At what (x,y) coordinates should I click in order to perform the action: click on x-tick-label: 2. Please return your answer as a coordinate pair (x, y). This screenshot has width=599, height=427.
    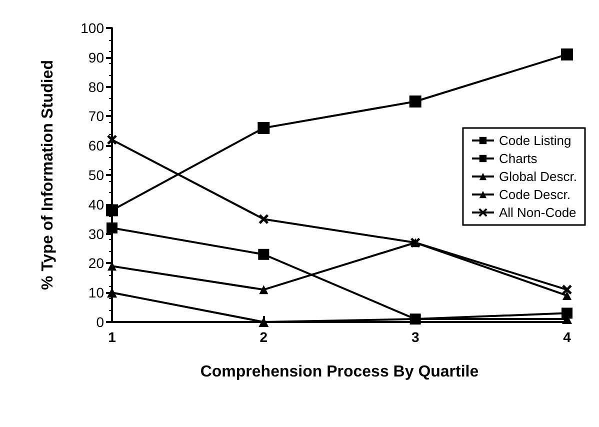
    Looking at the image, I should click on (264, 337).